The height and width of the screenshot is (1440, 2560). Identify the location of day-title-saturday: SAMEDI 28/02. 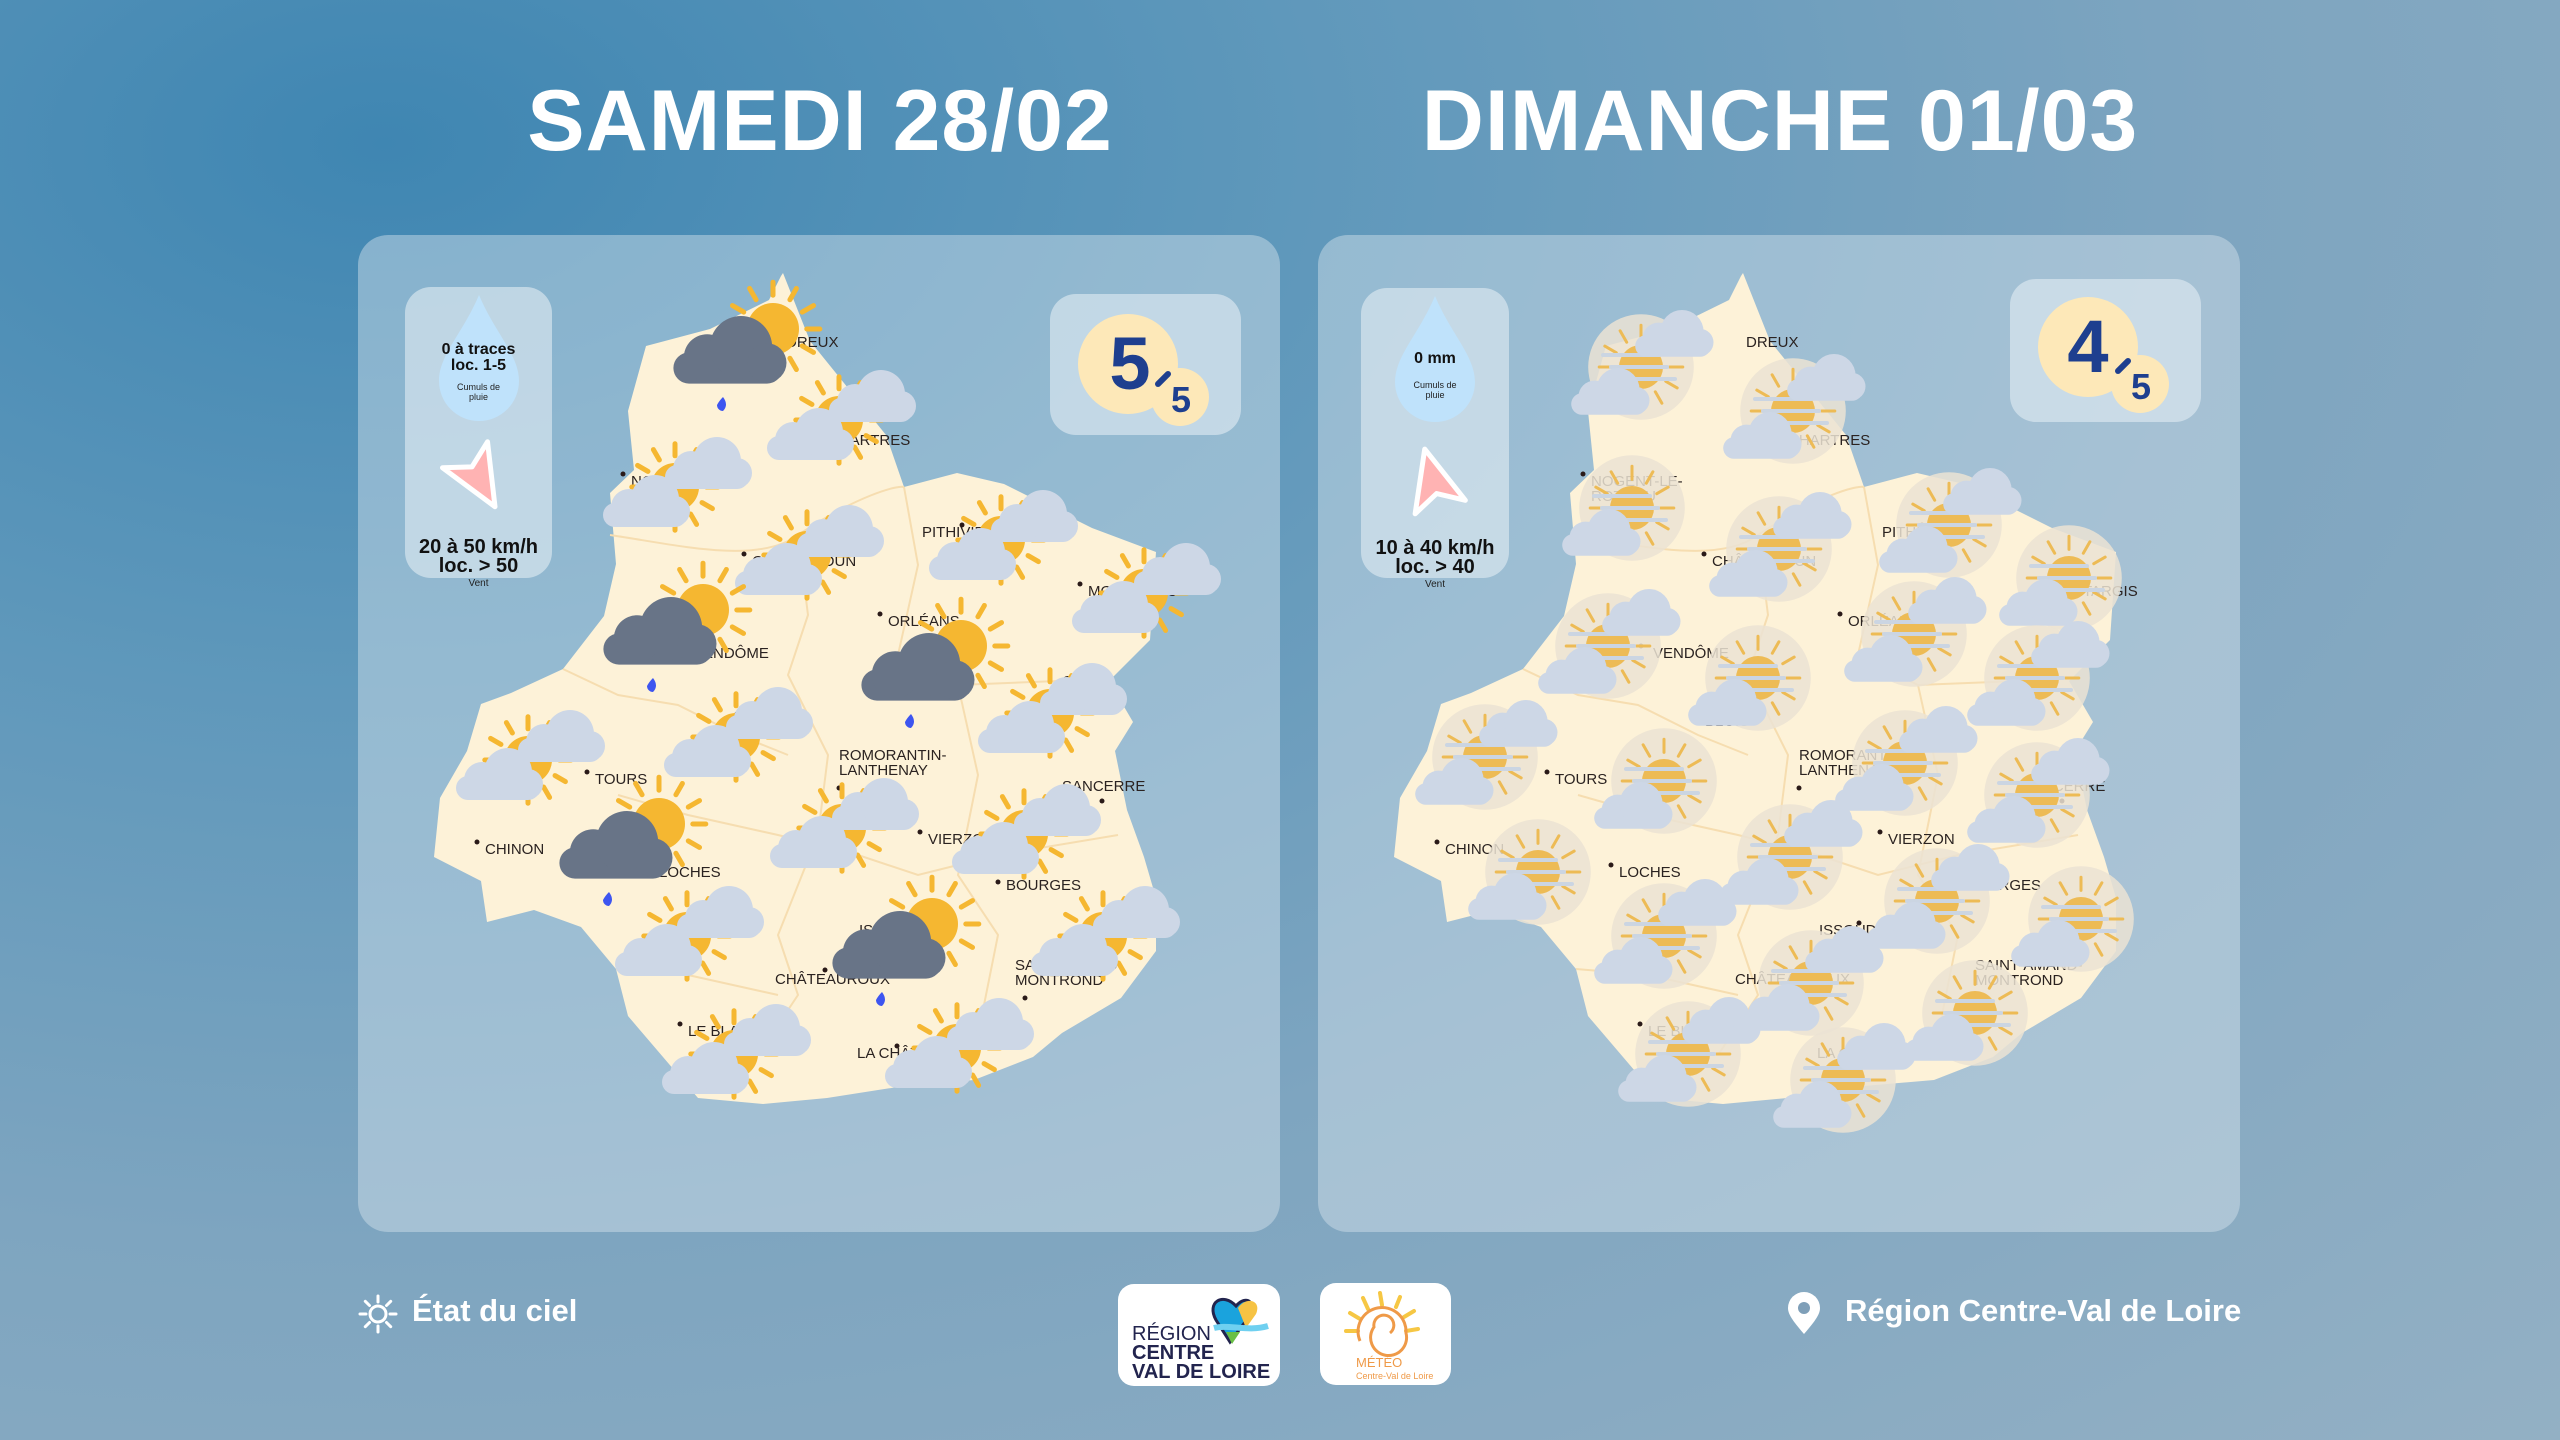
(820, 121).